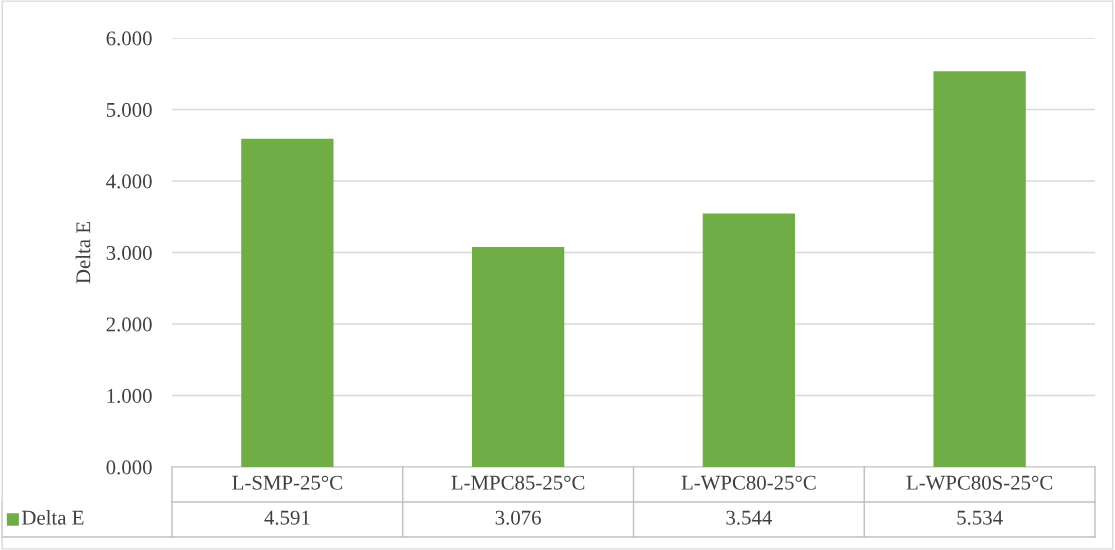  What do you see at coordinates (129, 467) in the screenshot?
I see `y-tick-label: 0.000` at bounding box center [129, 467].